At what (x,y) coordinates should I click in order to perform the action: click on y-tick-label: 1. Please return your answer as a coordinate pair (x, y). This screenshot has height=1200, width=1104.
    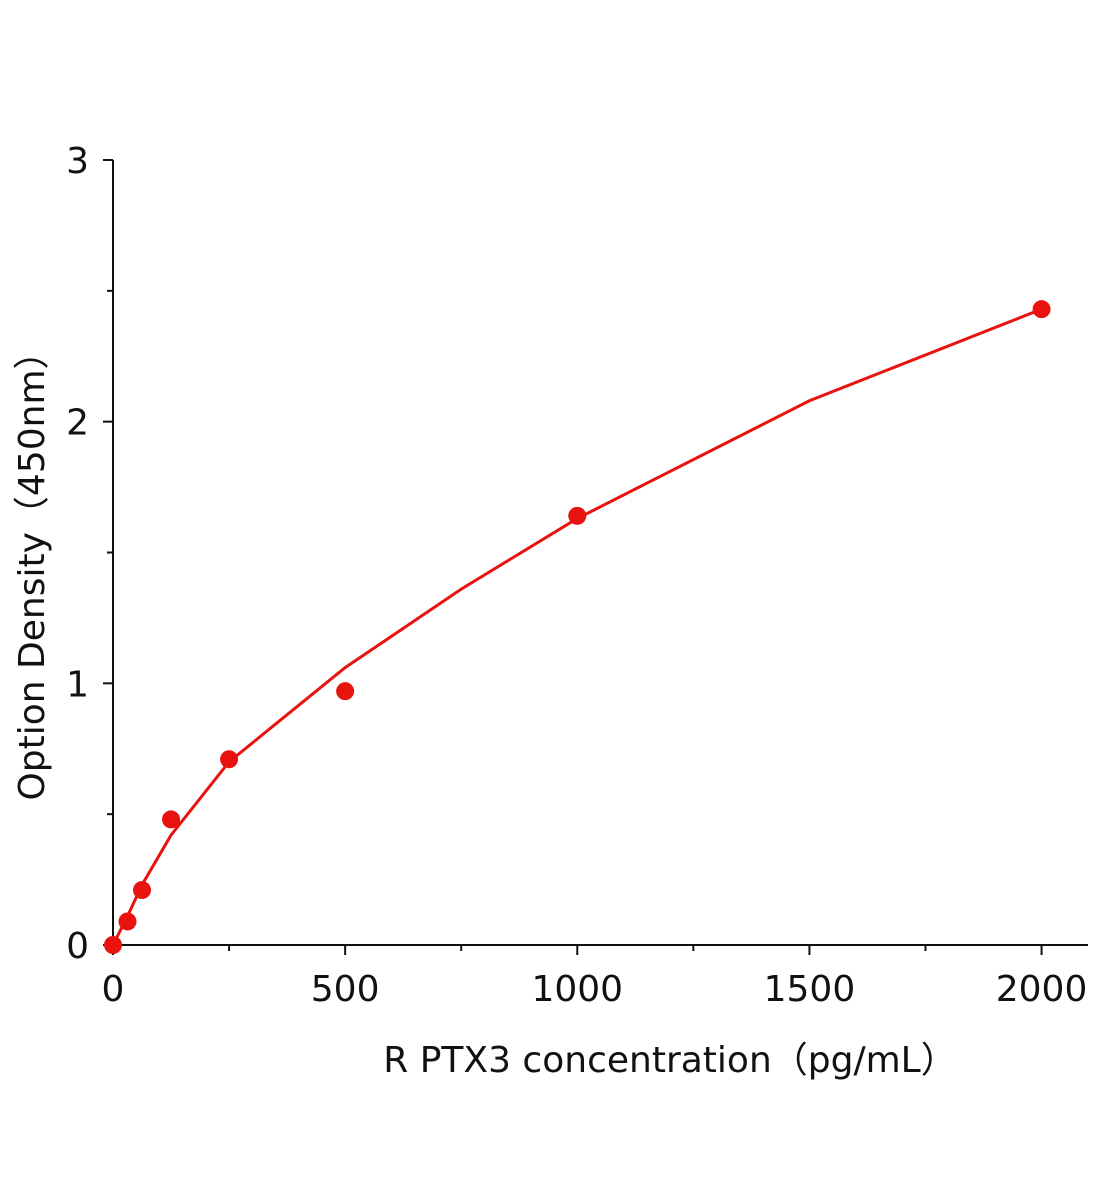
    Looking at the image, I should click on (77, 684).